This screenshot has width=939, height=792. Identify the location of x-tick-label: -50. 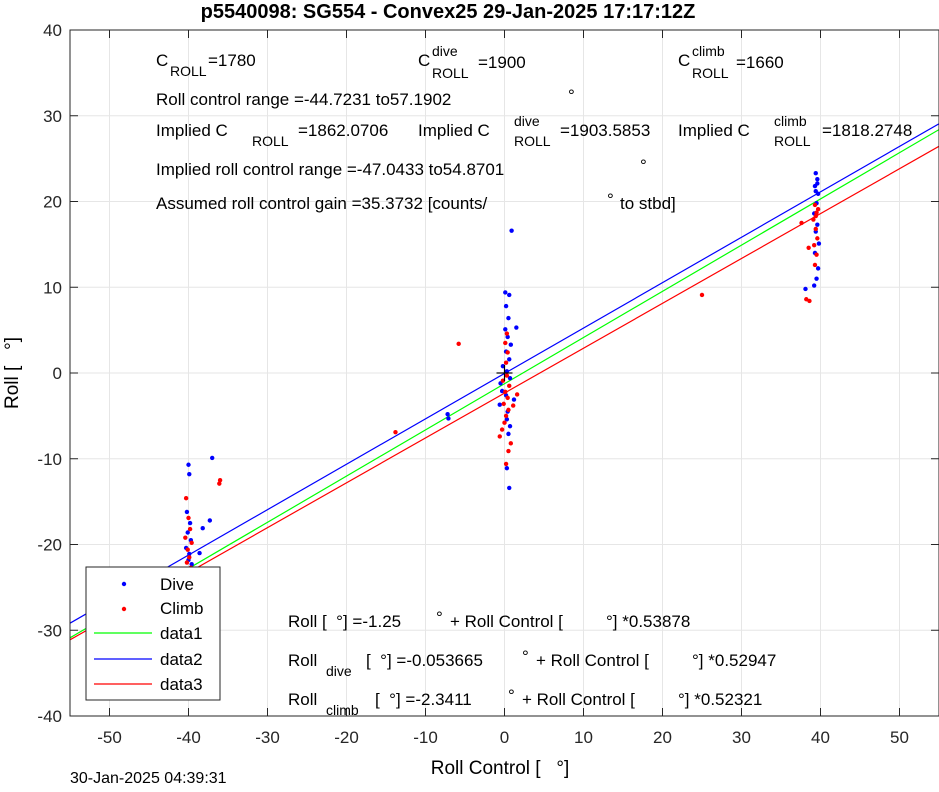
(109, 737).